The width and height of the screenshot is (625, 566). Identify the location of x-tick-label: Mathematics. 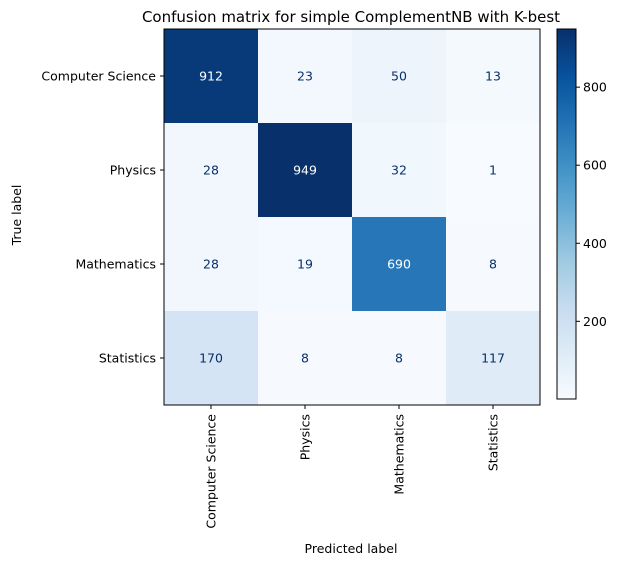
(399, 454).